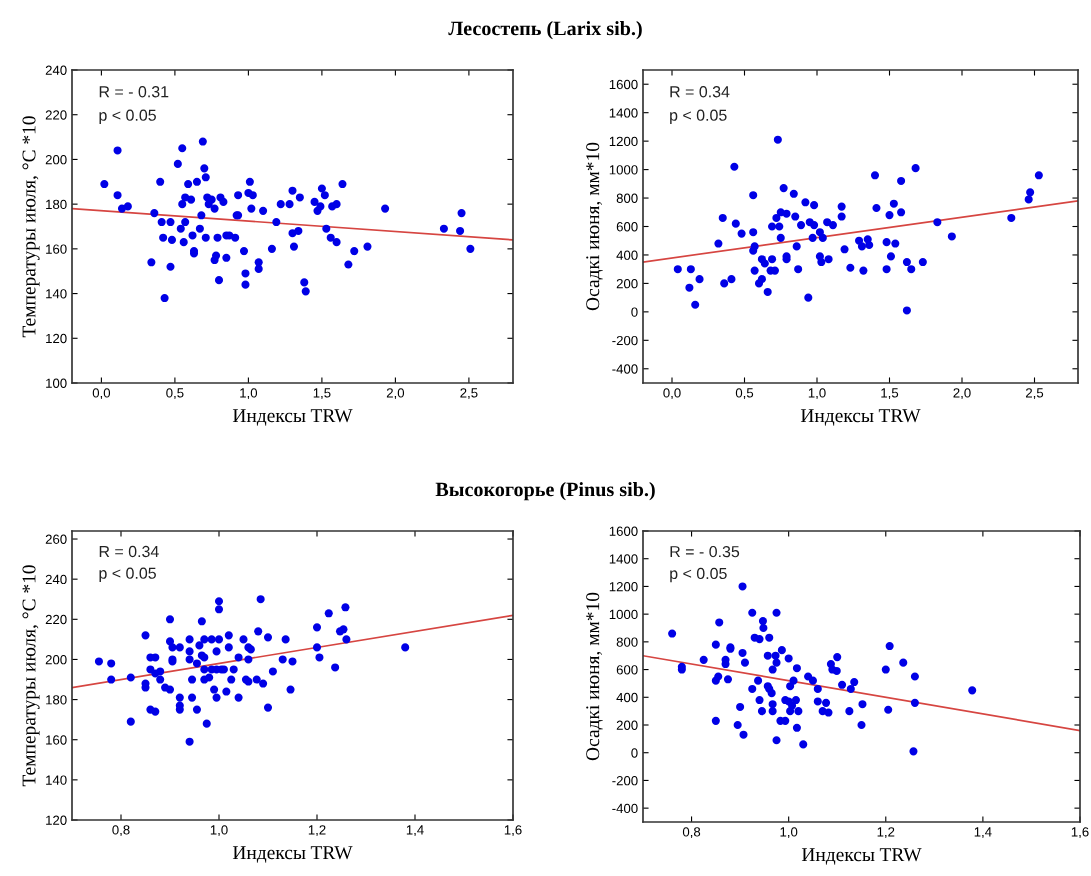 This screenshot has height=876, width=1091. Describe the element at coordinates (545, 491) in the screenshot. I see `chart-title: Высокогорье (Pinus sib.)` at that location.